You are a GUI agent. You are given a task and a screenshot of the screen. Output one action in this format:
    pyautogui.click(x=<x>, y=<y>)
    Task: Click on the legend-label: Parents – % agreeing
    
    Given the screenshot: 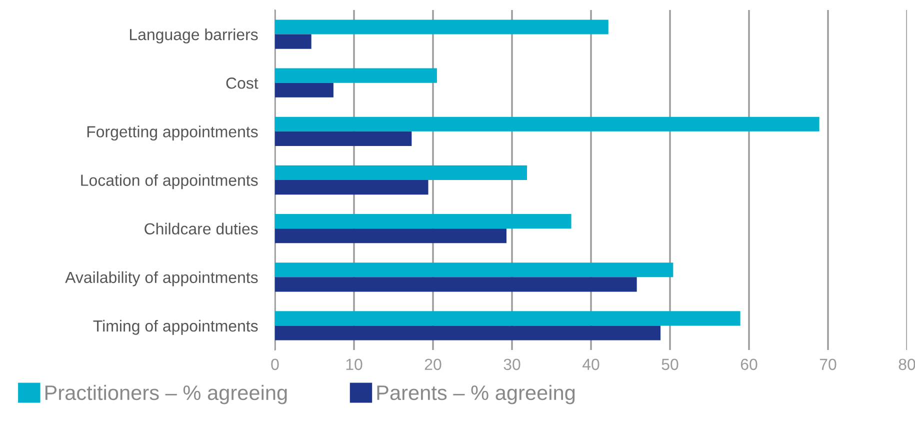 What is the action you would take?
    pyautogui.click(x=476, y=394)
    